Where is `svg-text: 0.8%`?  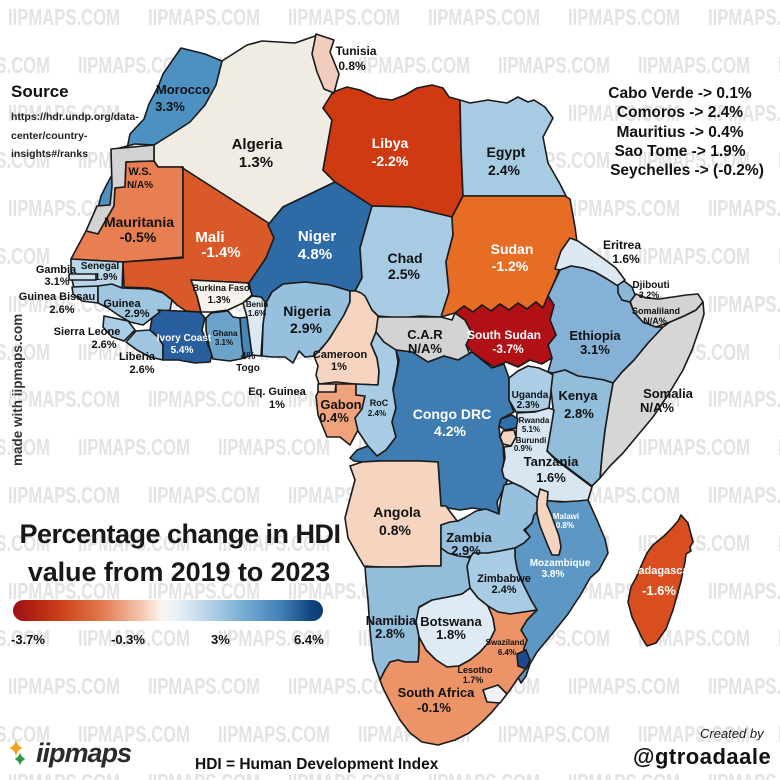
svg-text: 0.8% is located at coordinates (352, 66).